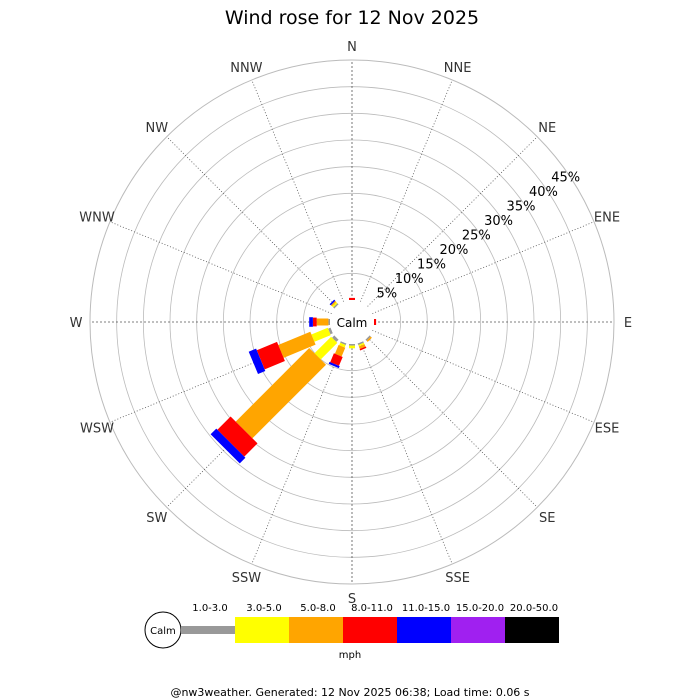  Describe the element at coordinates (321, 334) in the screenshot. I see `bar-wsw-3.0-5.0` at that location.